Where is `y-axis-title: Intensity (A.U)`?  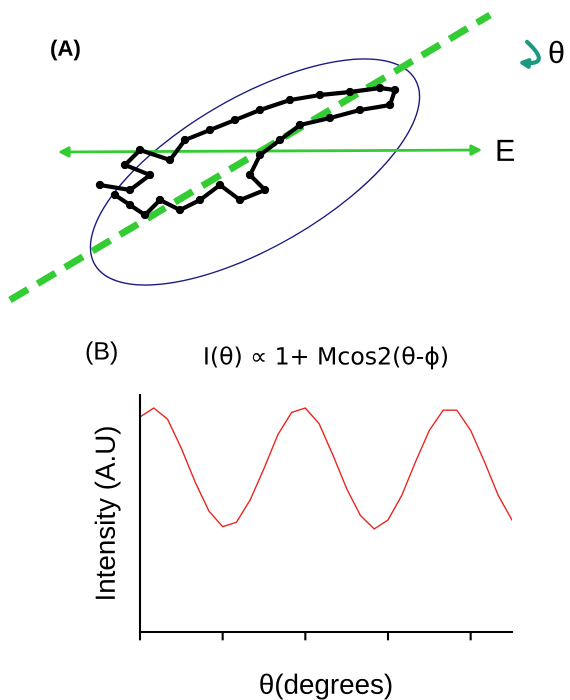 y-axis-title: Intensity (A.U) is located at coordinates (107, 513).